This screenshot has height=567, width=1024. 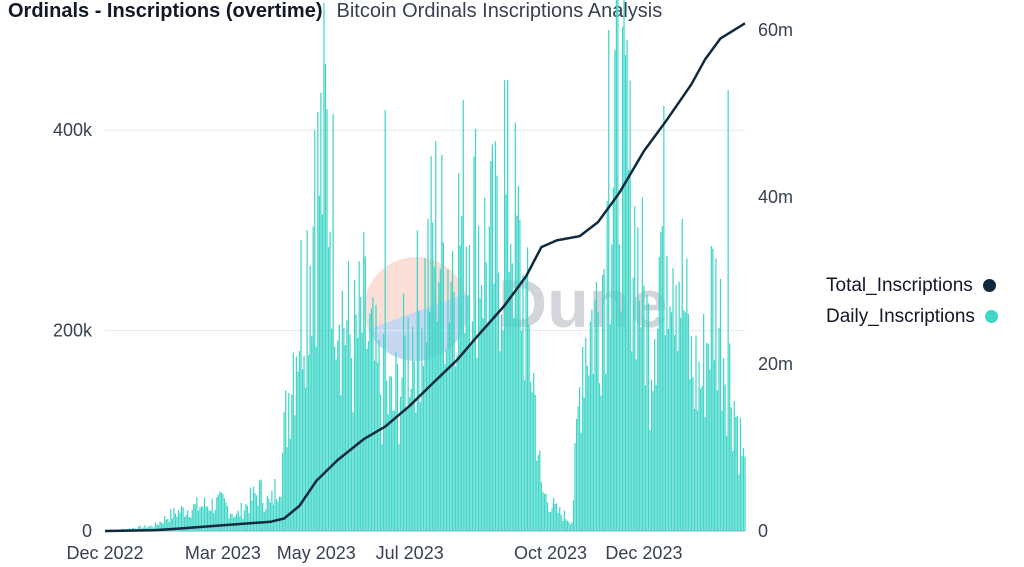 What do you see at coordinates (912, 285) in the screenshot?
I see `legend-item-total: Total_Inscriptions` at bounding box center [912, 285].